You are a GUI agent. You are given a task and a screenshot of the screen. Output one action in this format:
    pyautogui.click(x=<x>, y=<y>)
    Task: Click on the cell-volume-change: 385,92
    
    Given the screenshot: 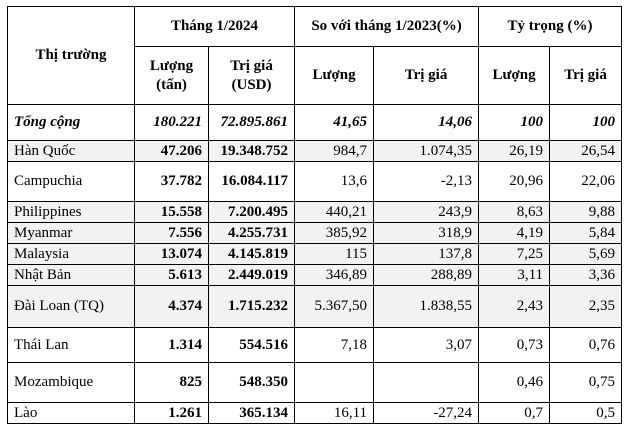 What is the action you would take?
    pyautogui.click(x=334, y=233)
    